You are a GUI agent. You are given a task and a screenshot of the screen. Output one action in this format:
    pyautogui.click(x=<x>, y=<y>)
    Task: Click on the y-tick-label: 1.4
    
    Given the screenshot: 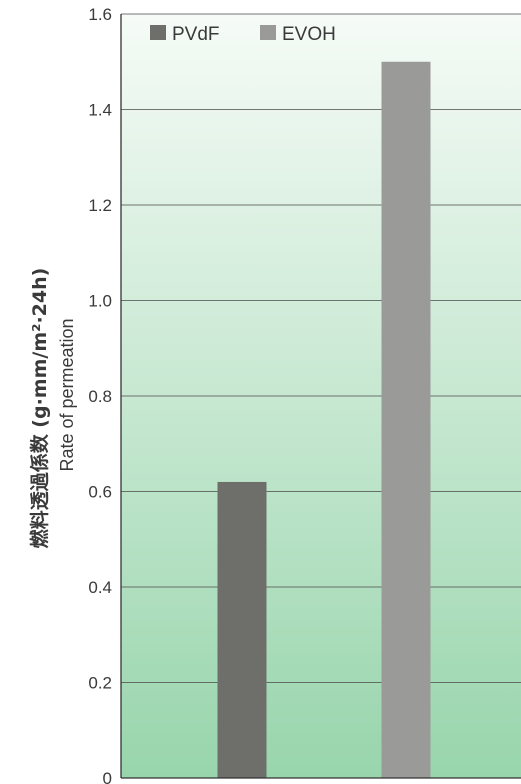 What is the action you would take?
    pyautogui.click(x=100, y=110)
    